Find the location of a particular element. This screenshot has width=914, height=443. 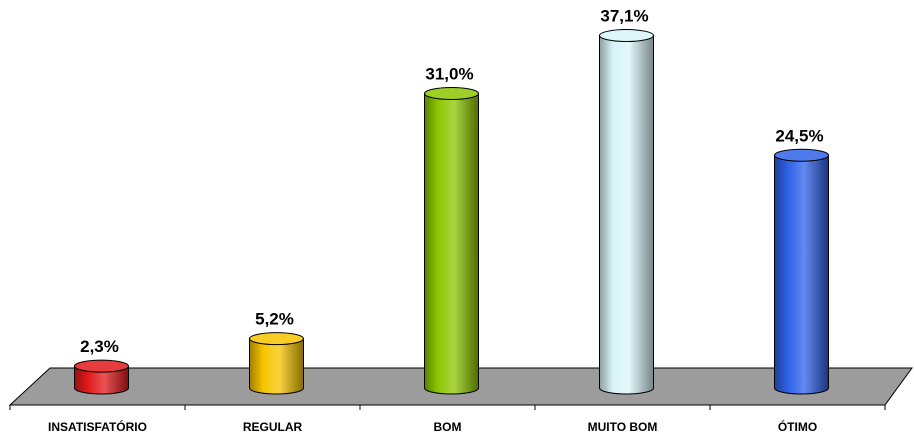

category-label: MUITO BOM is located at coordinates (623, 427).